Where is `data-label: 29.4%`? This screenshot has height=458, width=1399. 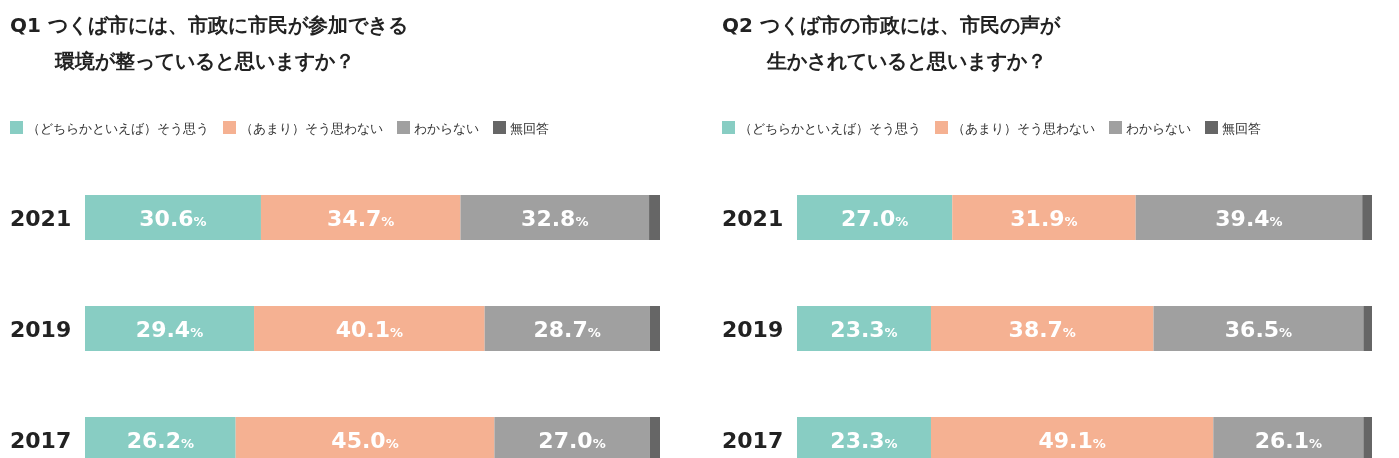 data-label: 29.4% is located at coordinates (169, 329).